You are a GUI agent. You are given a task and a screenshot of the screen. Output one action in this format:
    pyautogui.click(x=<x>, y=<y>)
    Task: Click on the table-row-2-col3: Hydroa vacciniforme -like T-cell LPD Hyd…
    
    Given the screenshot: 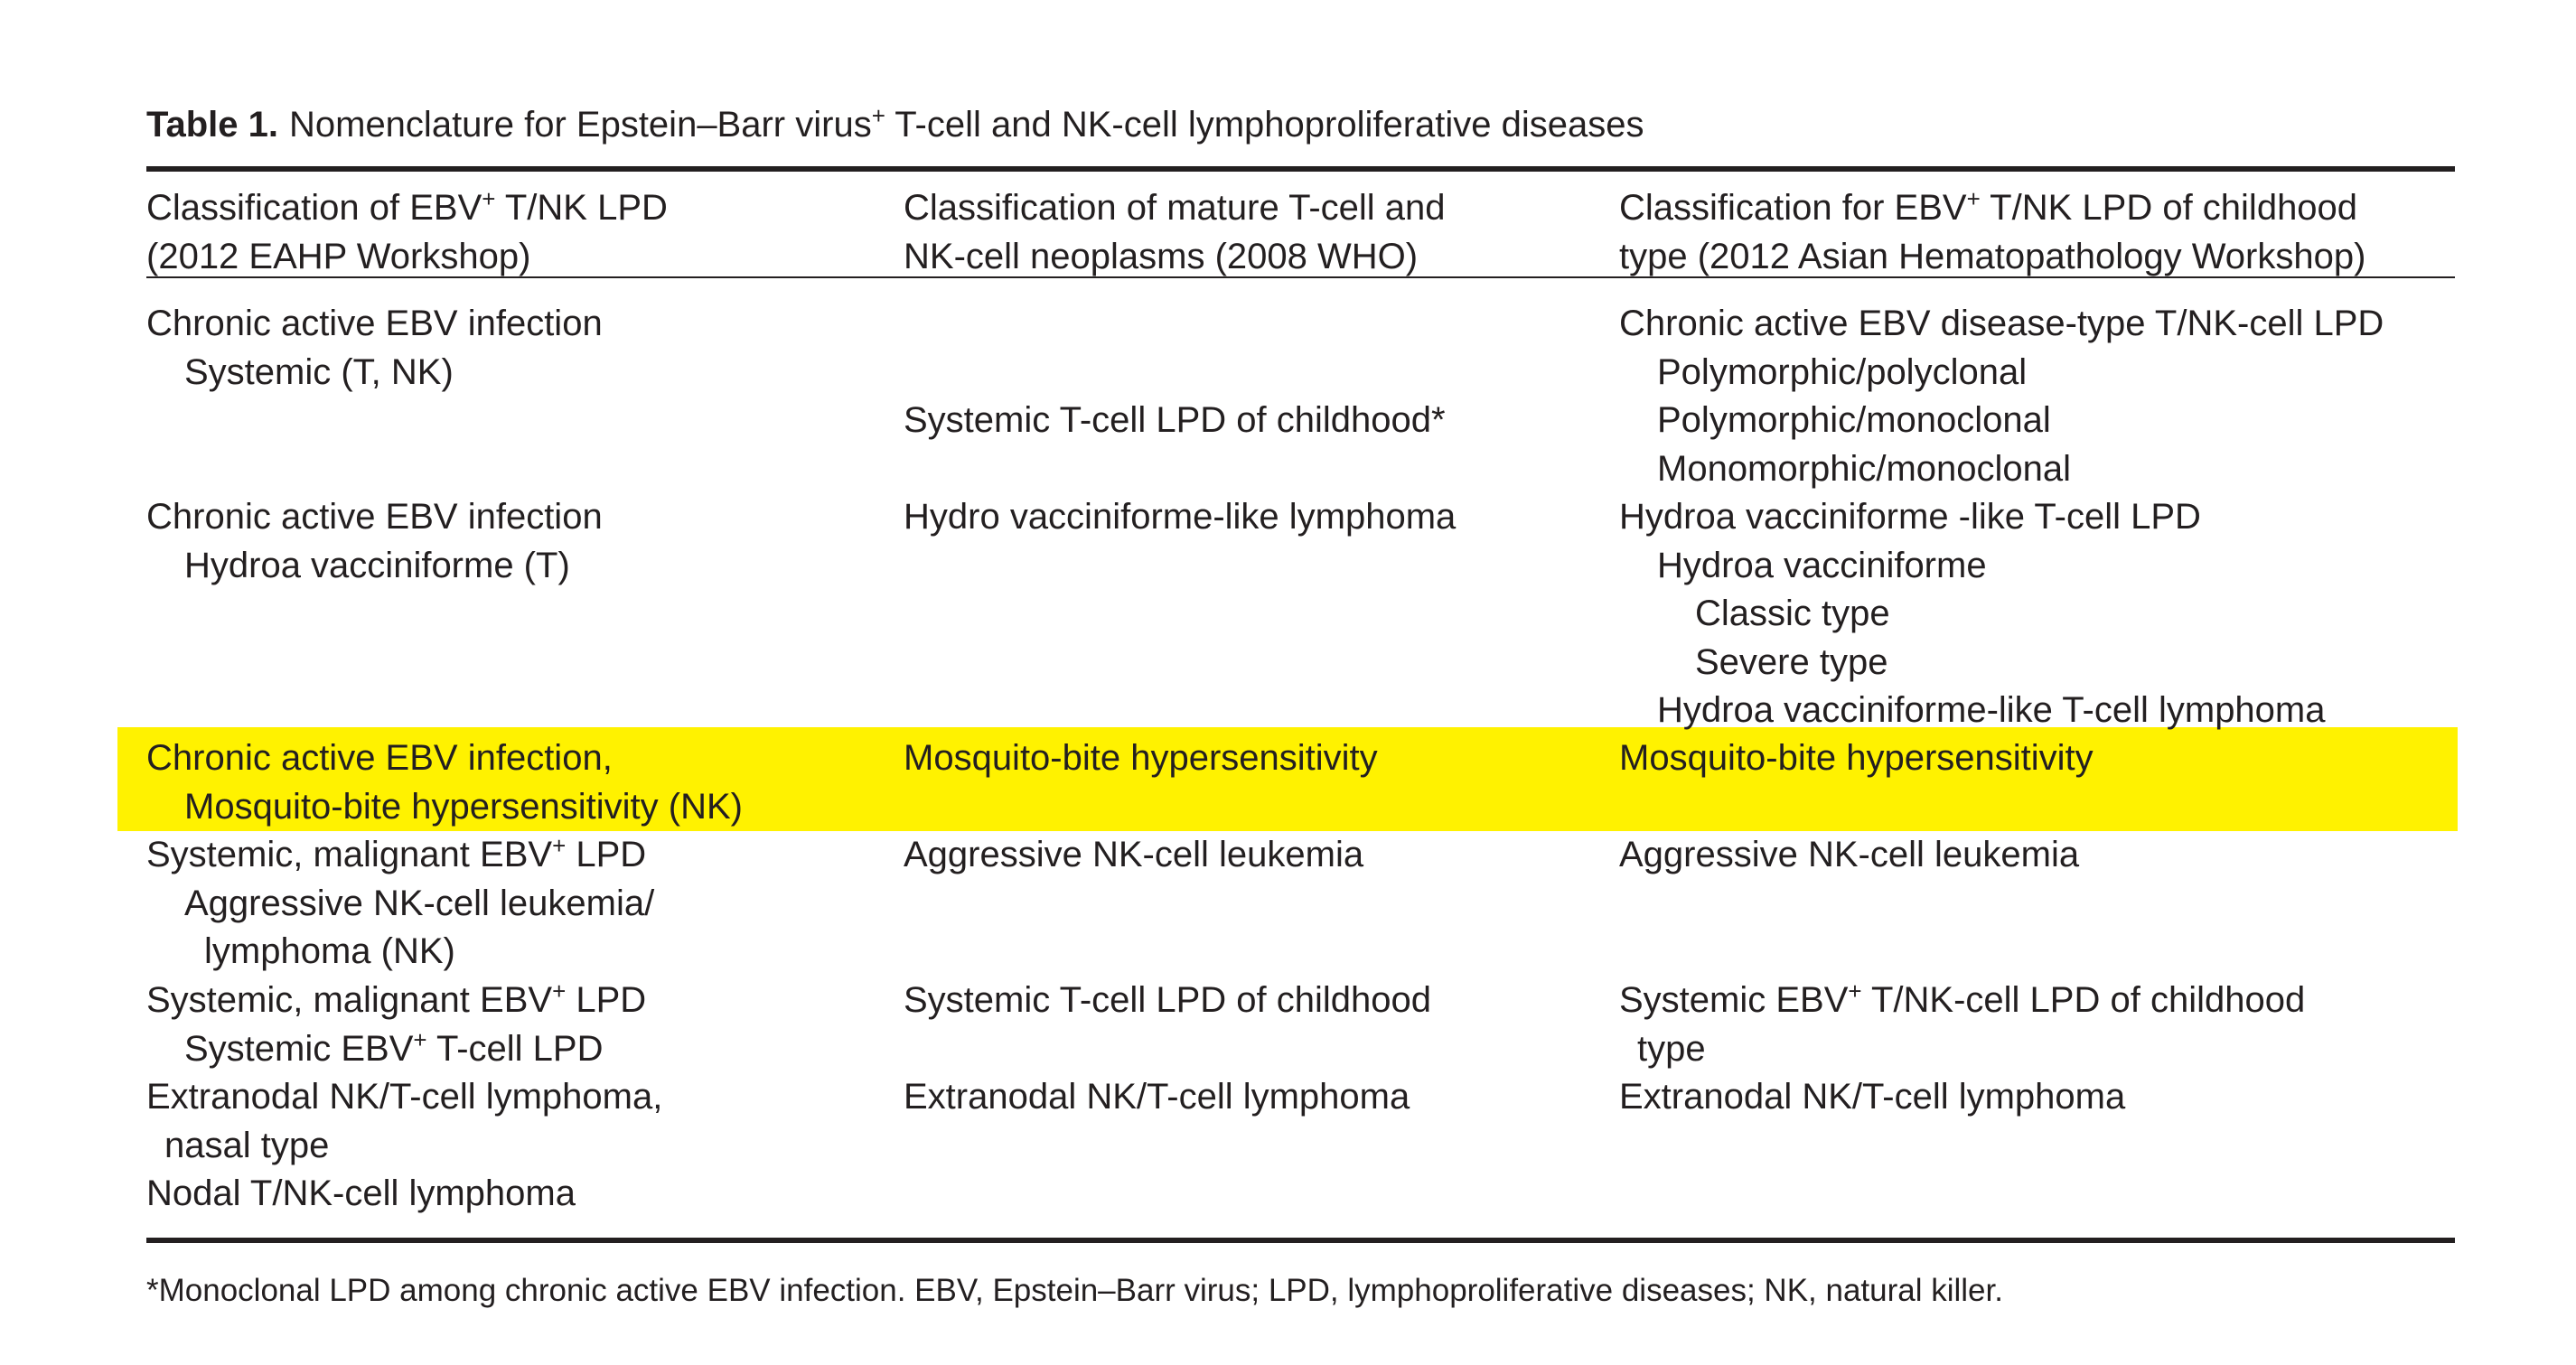 What is the action you would take?
    pyautogui.click(x=1972, y=614)
    